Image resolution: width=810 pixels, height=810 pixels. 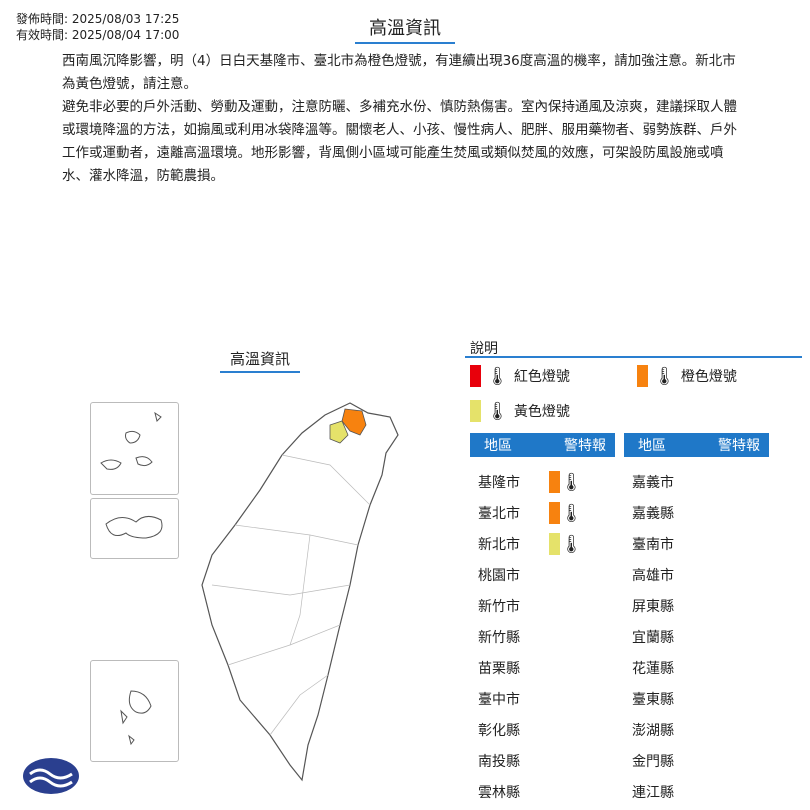 What do you see at coordinates (542, 445) in the screenshot?
I see `table-header-left: 地區 警特報` at bounding box center [542, 445].